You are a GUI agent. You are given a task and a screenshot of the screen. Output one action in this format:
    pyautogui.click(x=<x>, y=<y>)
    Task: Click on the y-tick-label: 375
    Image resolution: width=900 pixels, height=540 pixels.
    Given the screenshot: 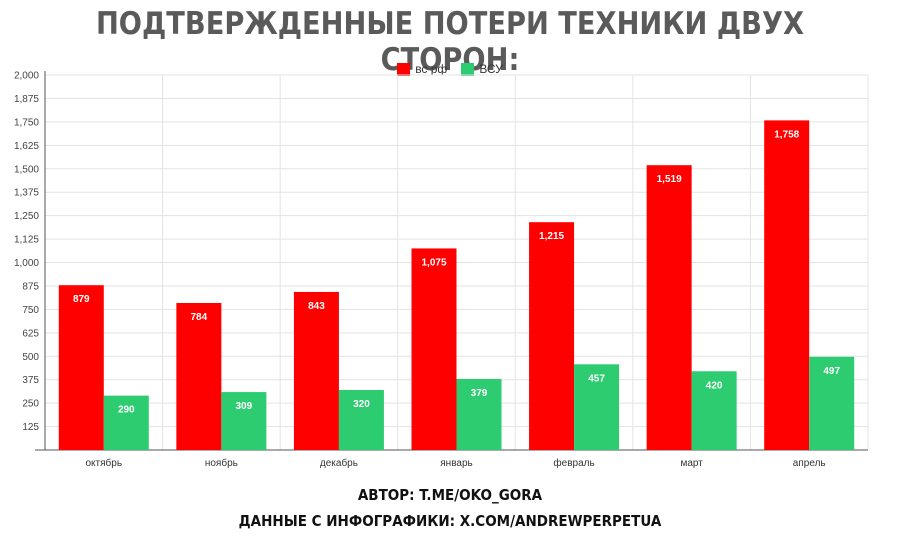 What is the action you would take?
    pyautogui.click(x=30, y=380)
    